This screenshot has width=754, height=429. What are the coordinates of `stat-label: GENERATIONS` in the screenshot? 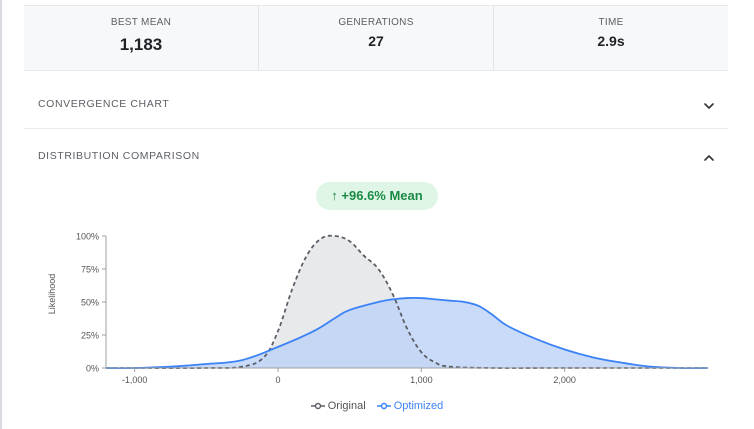 It's located at (376, 22).